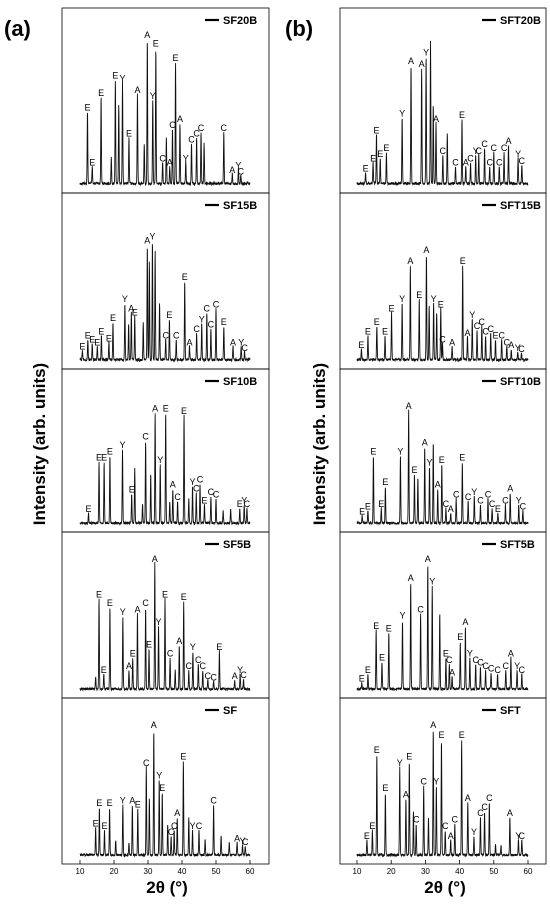 The image size is (550, 912). I want to click on x-tick-label: 60, so click(528, 871).